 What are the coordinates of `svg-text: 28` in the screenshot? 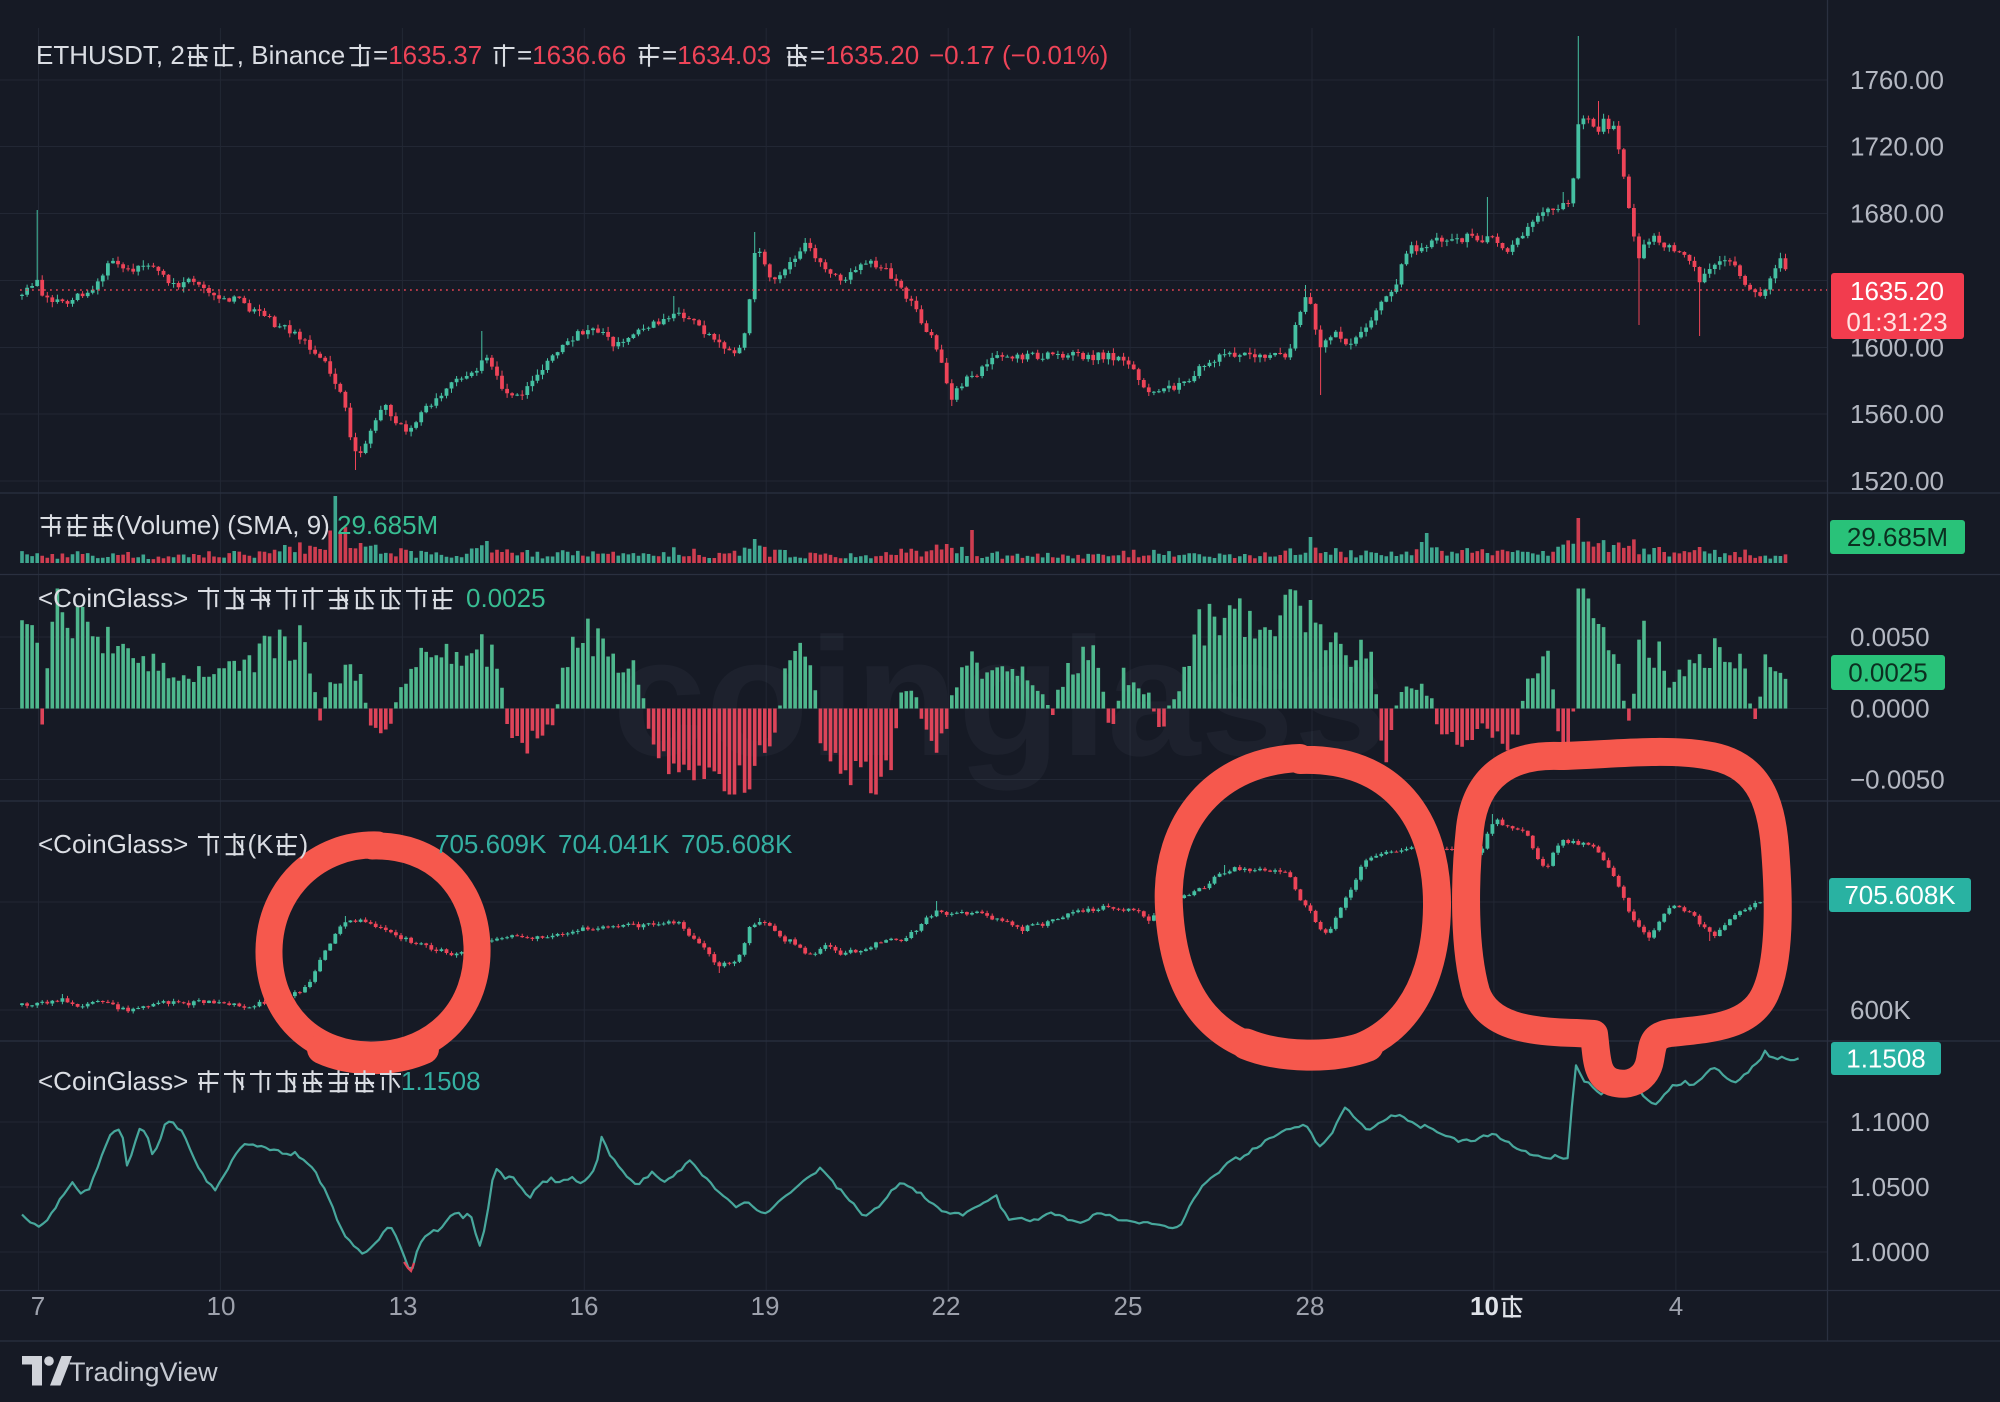 It's located at (1310, 1306).